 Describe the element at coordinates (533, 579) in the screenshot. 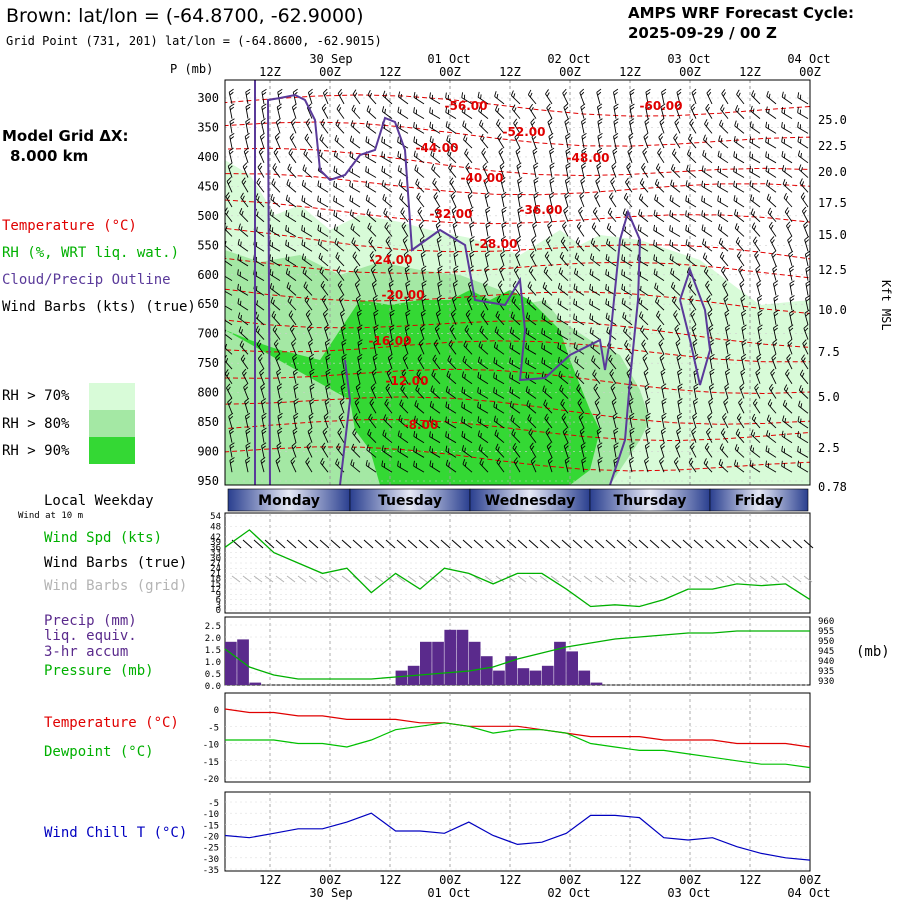

I see `grid-wind-barb` at that location.